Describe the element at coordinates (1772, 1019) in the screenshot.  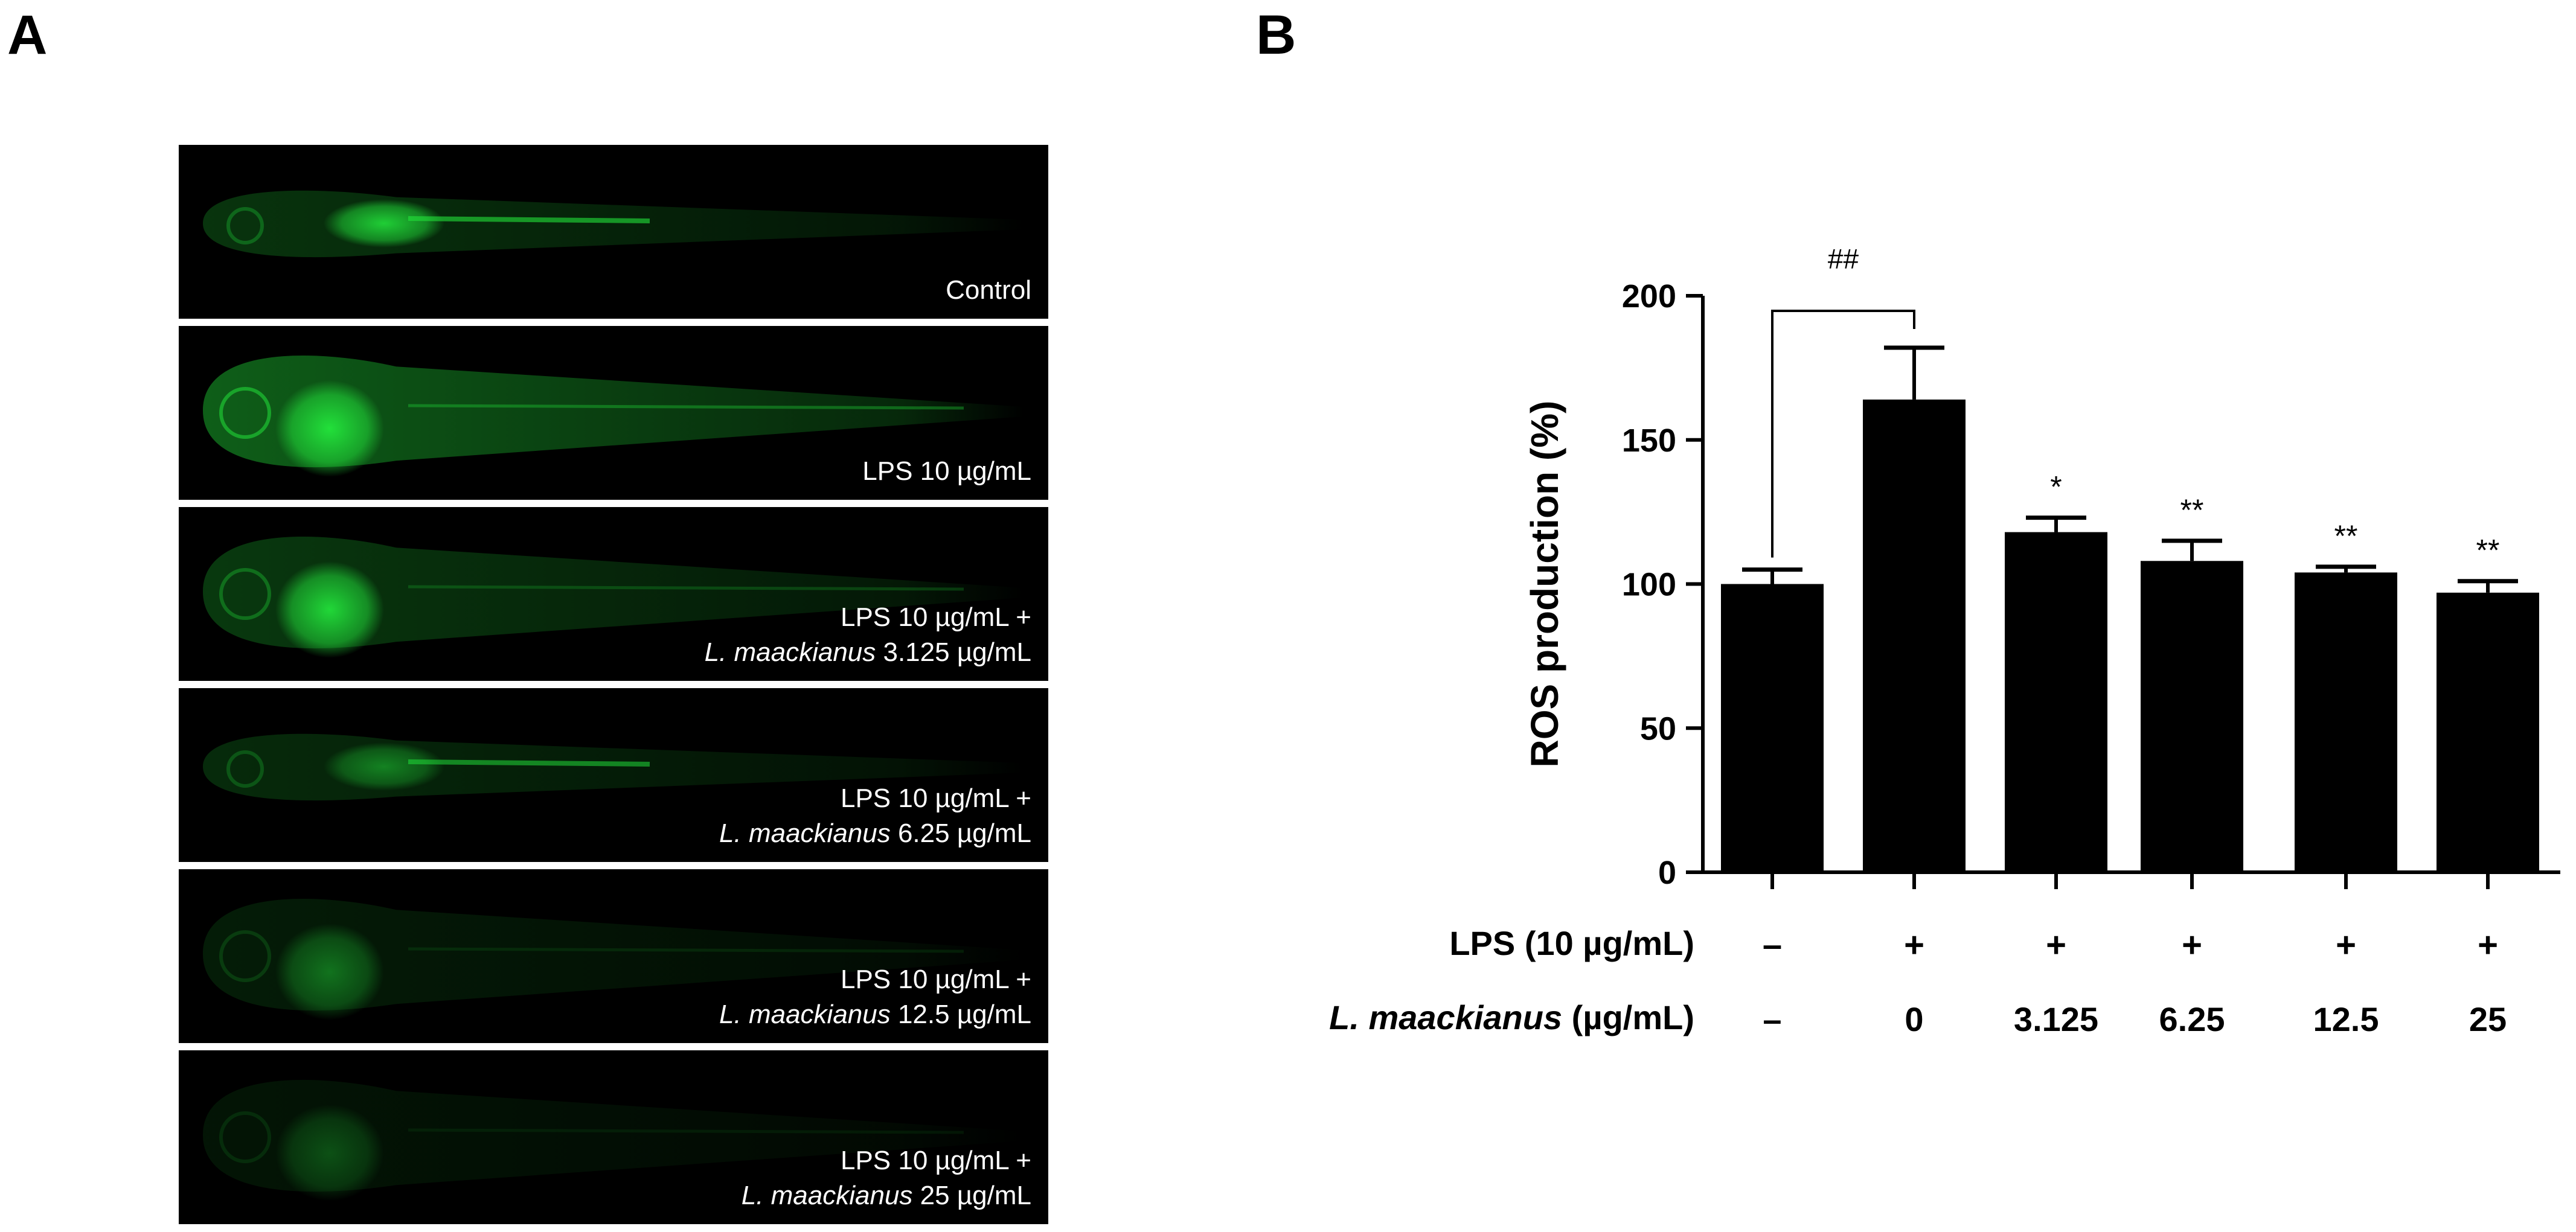
I see `lm-row-value: –` at that location.